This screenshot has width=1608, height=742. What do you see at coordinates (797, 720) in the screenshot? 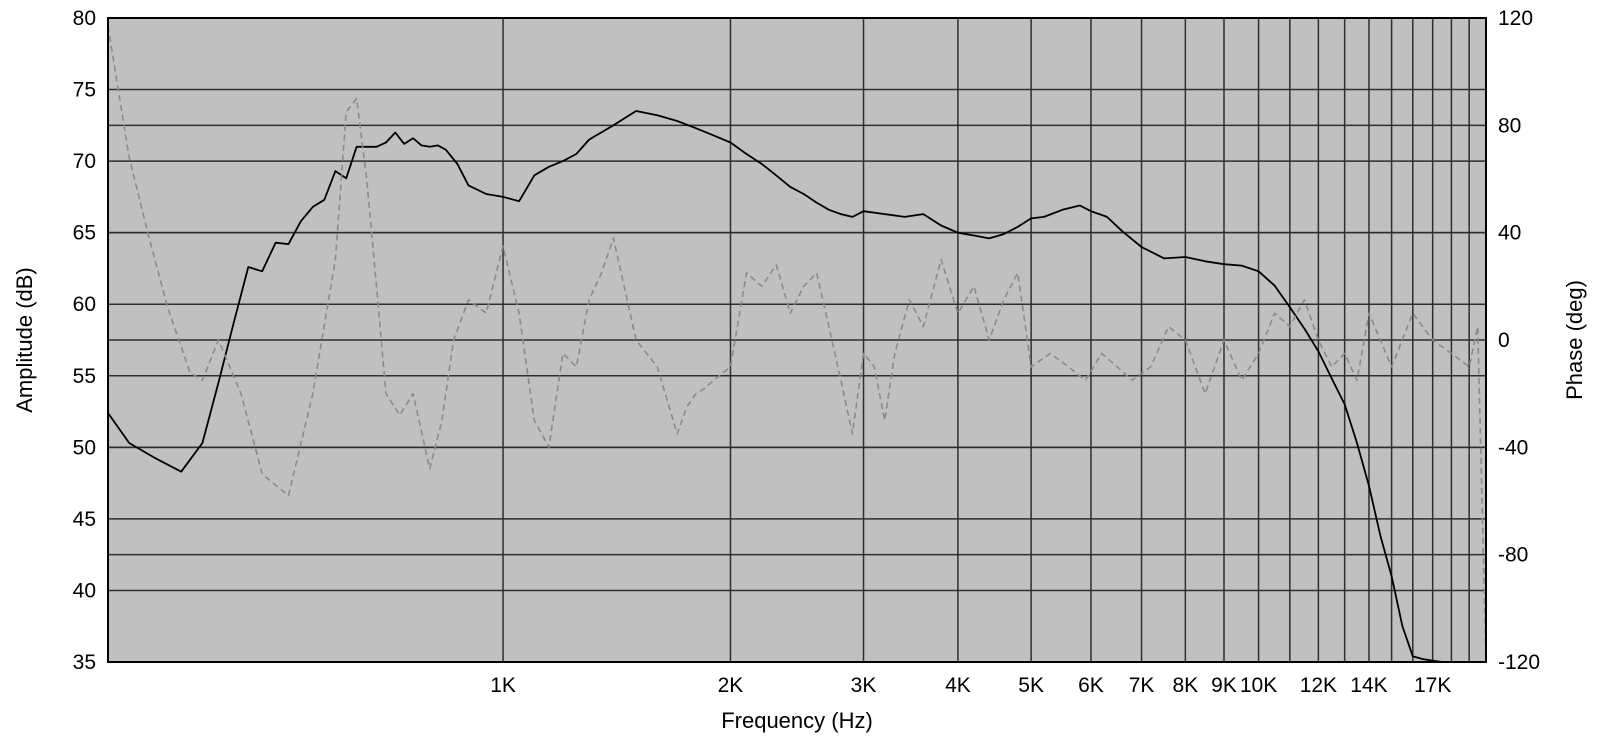
I see `x-axis-title: Frequency (Hz)` at bounding box center [797, 720].